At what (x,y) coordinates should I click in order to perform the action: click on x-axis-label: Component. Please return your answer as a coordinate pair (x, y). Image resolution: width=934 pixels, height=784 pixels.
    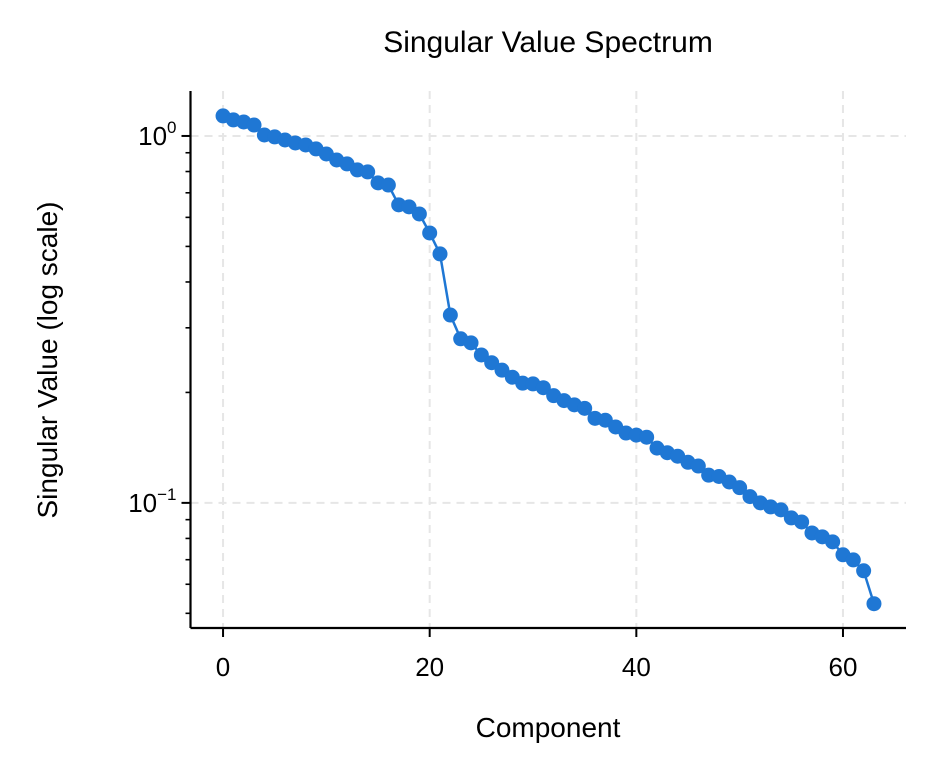
    Looking at the image, I should click on (548, 727).